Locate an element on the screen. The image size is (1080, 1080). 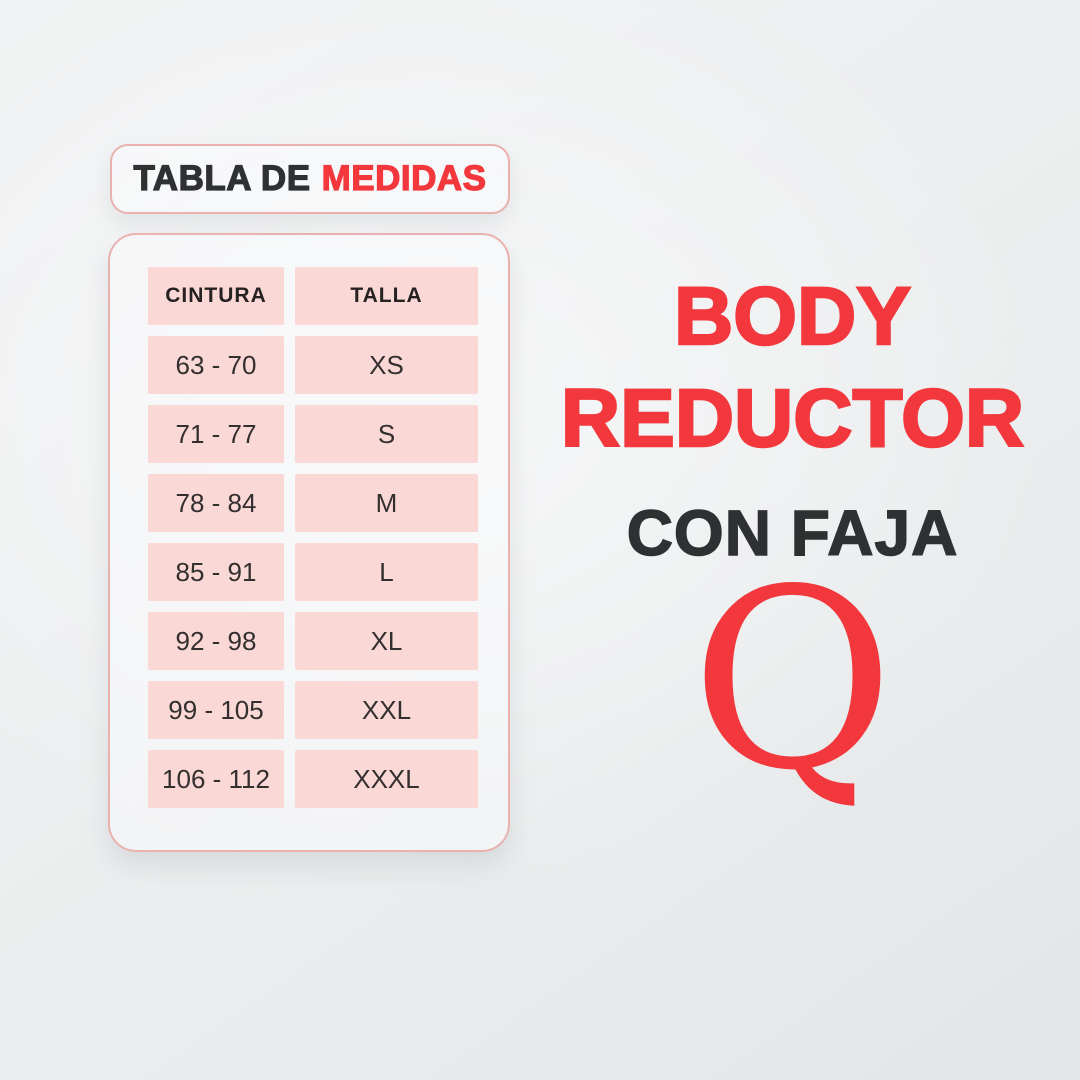
size-chart-title-dark: TABLA DE is located at coordinates (222, 178).